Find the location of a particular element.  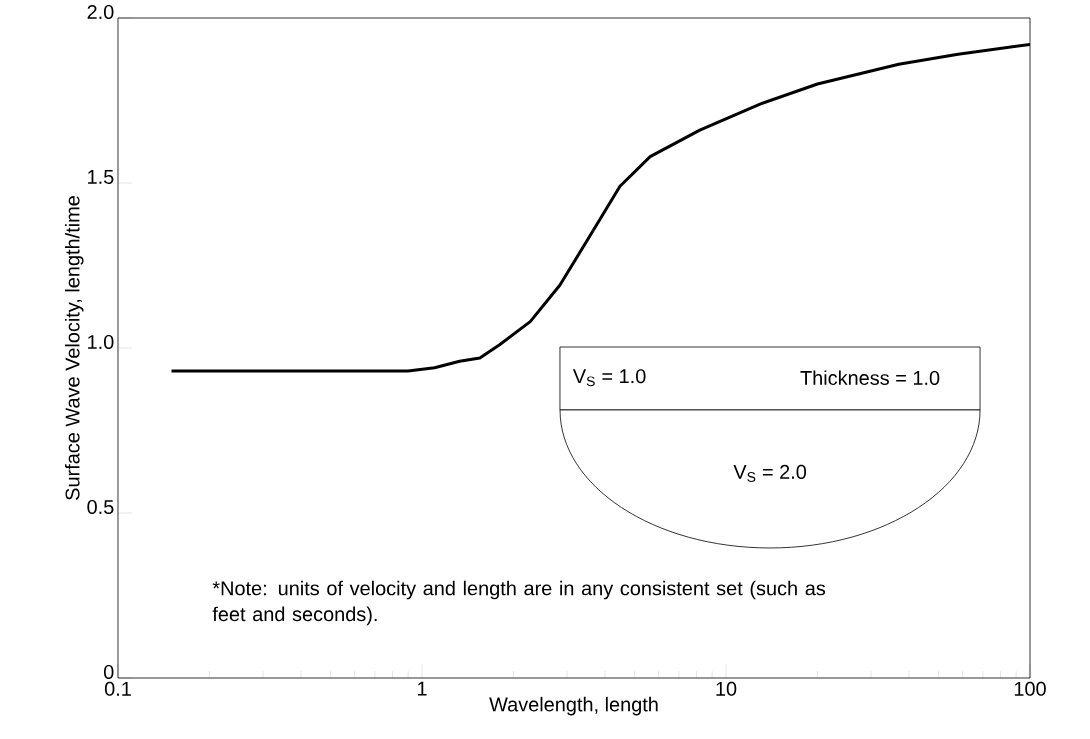

y-tick-label: 0 is located at coordinates (108, 672).